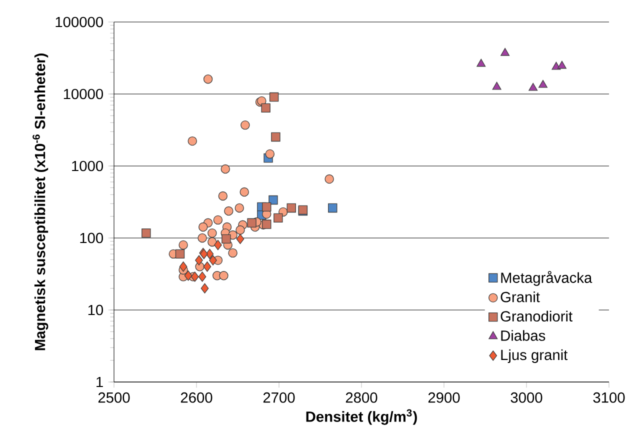  What do you see at coordinates (84, 94) in the screenshot?
I see `y-tick-label: 10000` at bounding box center [84, 94].